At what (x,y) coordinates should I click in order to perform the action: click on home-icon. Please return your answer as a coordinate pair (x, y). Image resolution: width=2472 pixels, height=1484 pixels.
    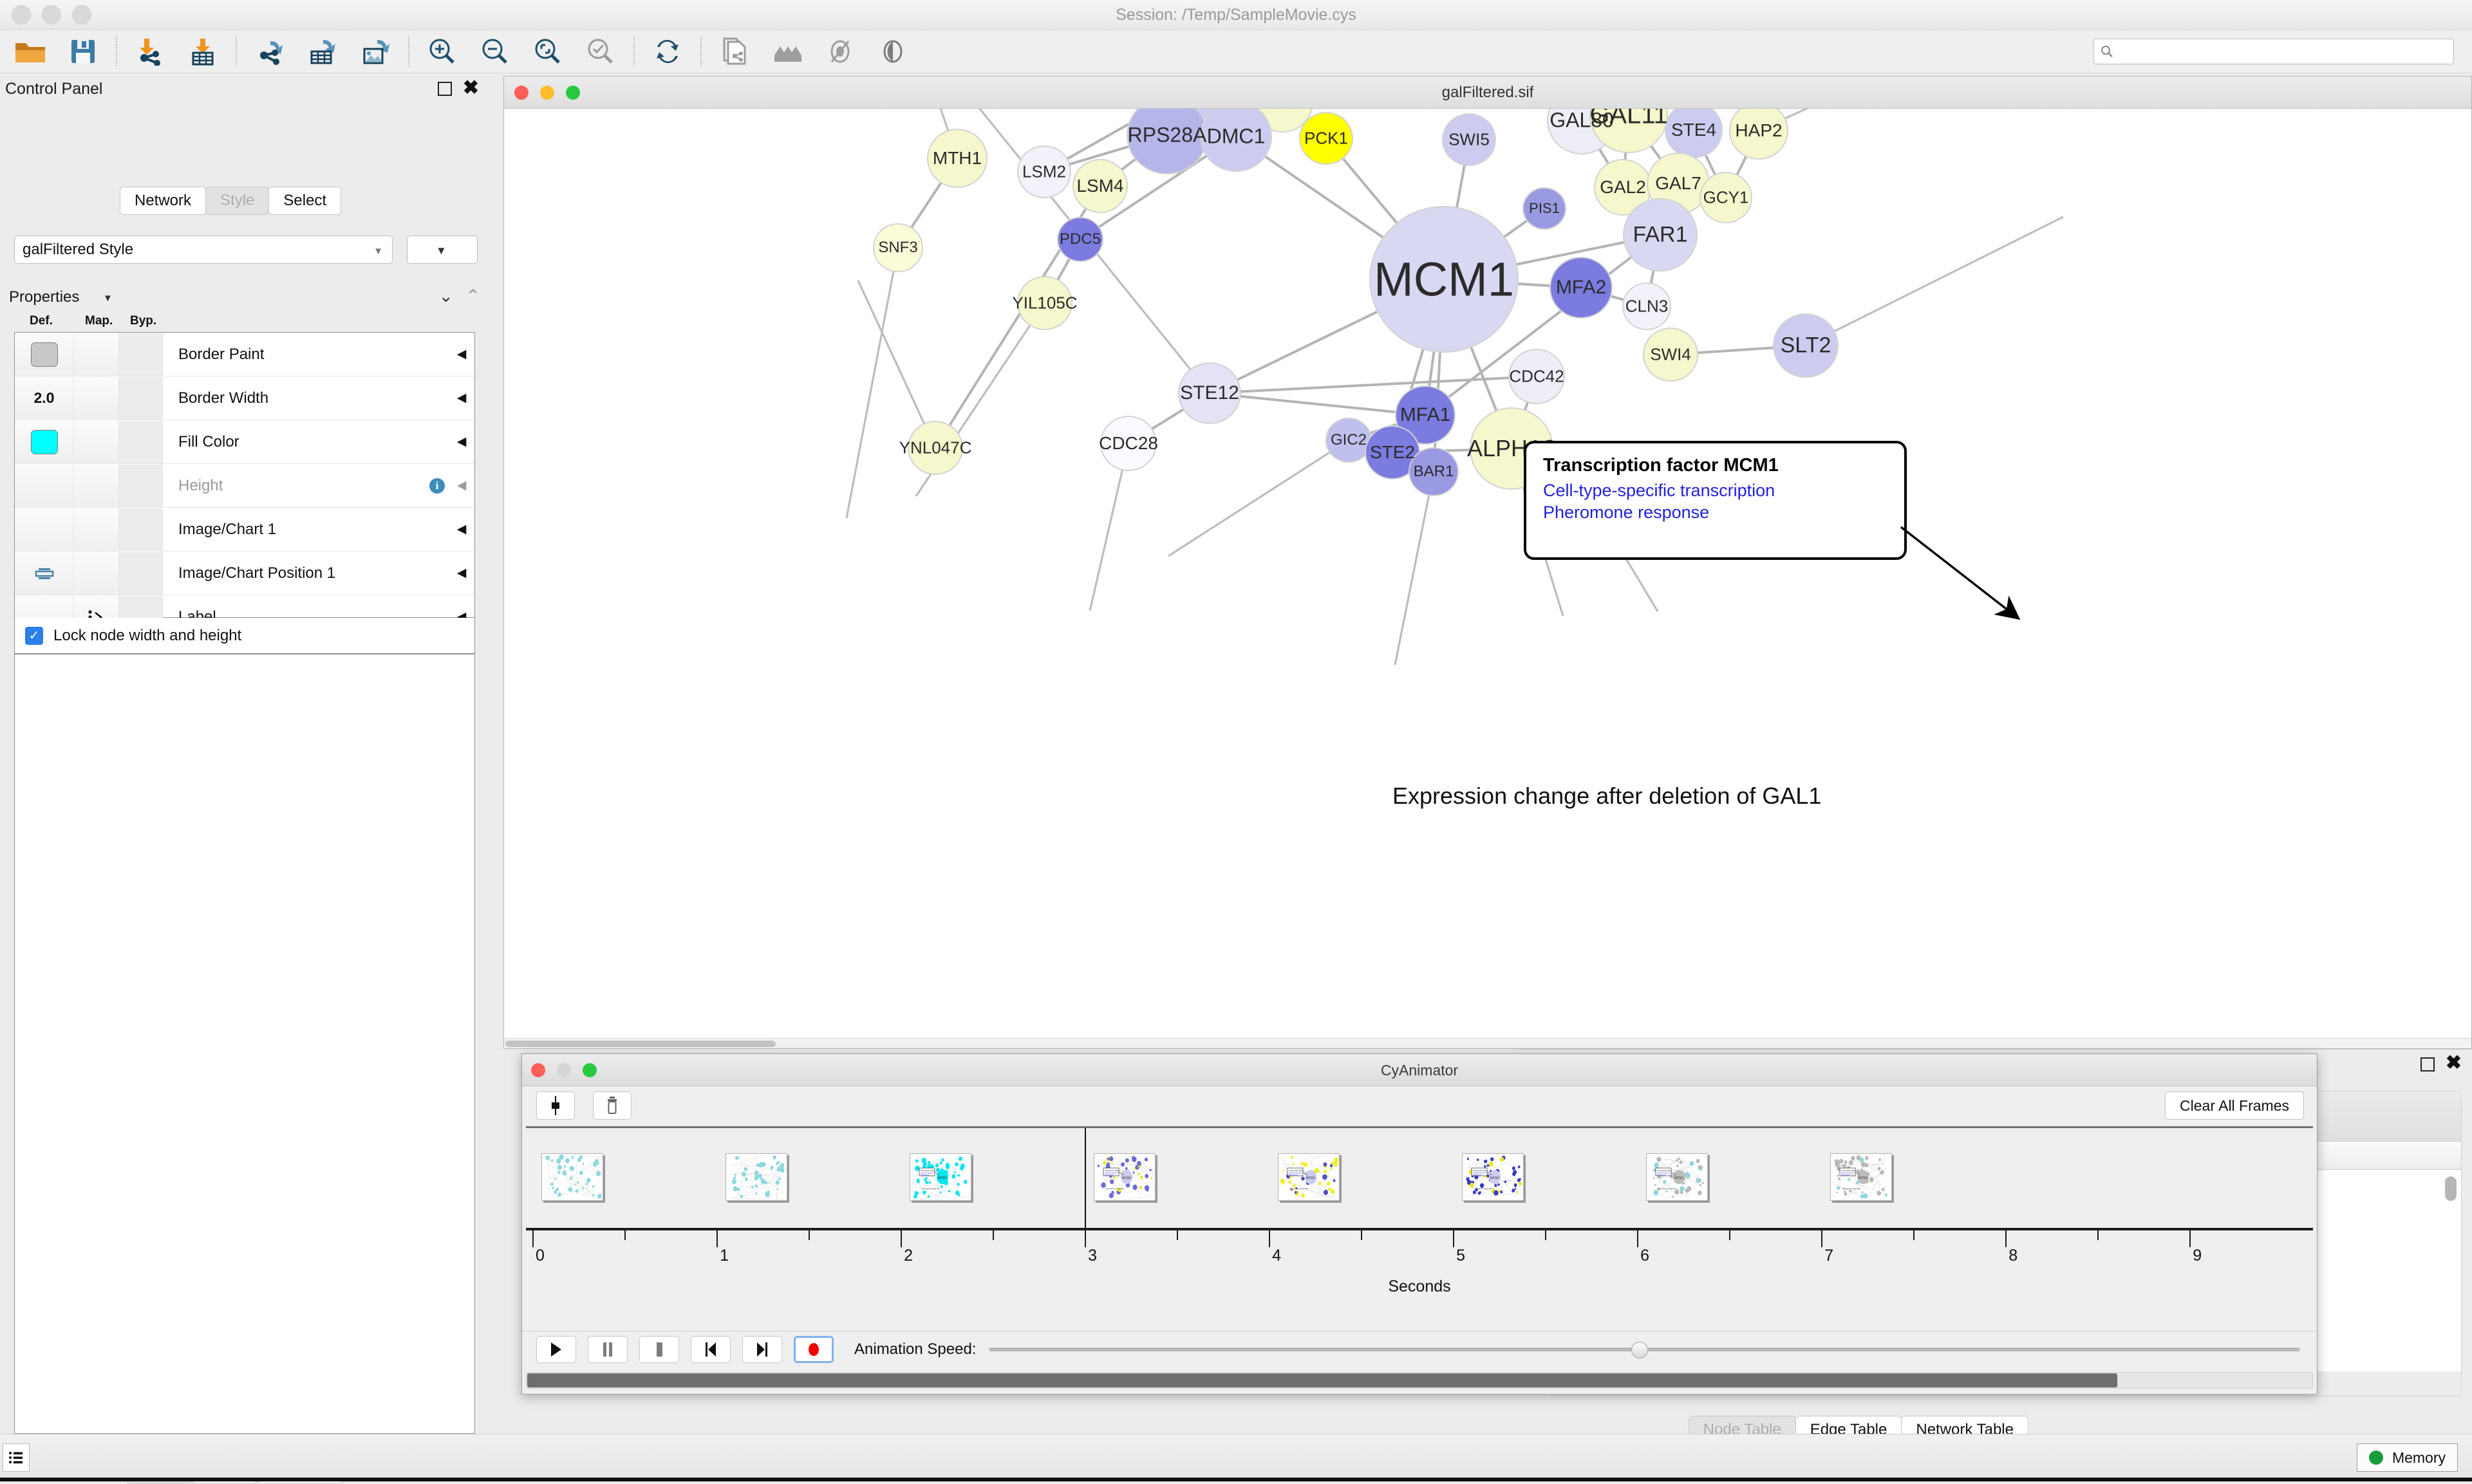
    Looking at the image, I should click on (787, 51).